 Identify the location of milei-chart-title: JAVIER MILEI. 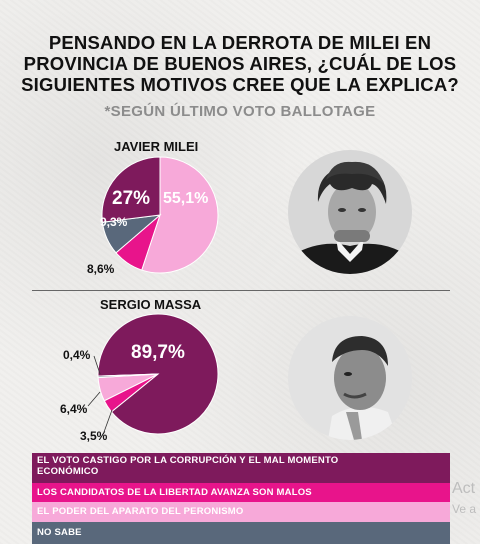
(156, 146).